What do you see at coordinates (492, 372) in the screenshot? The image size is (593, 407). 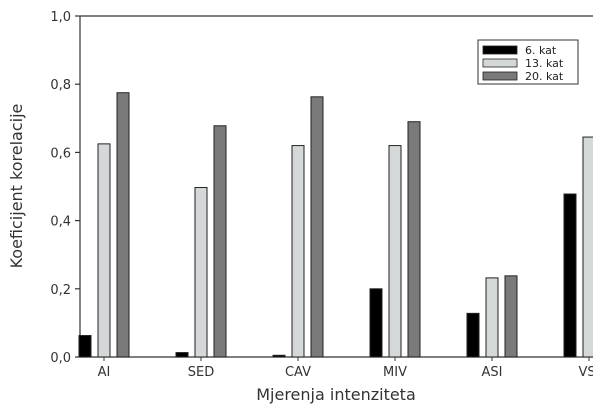 I see `x-tick-label-asi: ASI` at bounding box center [492, 372].